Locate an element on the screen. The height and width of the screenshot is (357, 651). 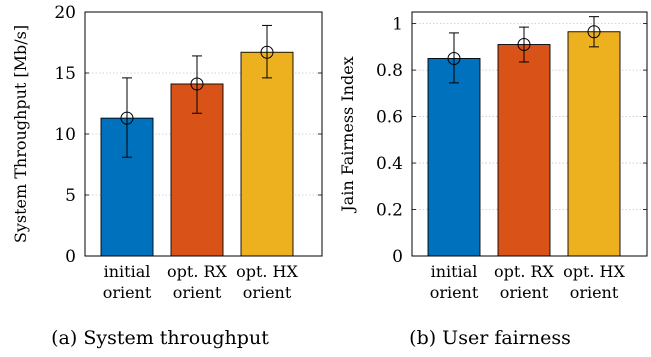
chart-1-caption: (a) System throughput is located at coordinates (160, 338).